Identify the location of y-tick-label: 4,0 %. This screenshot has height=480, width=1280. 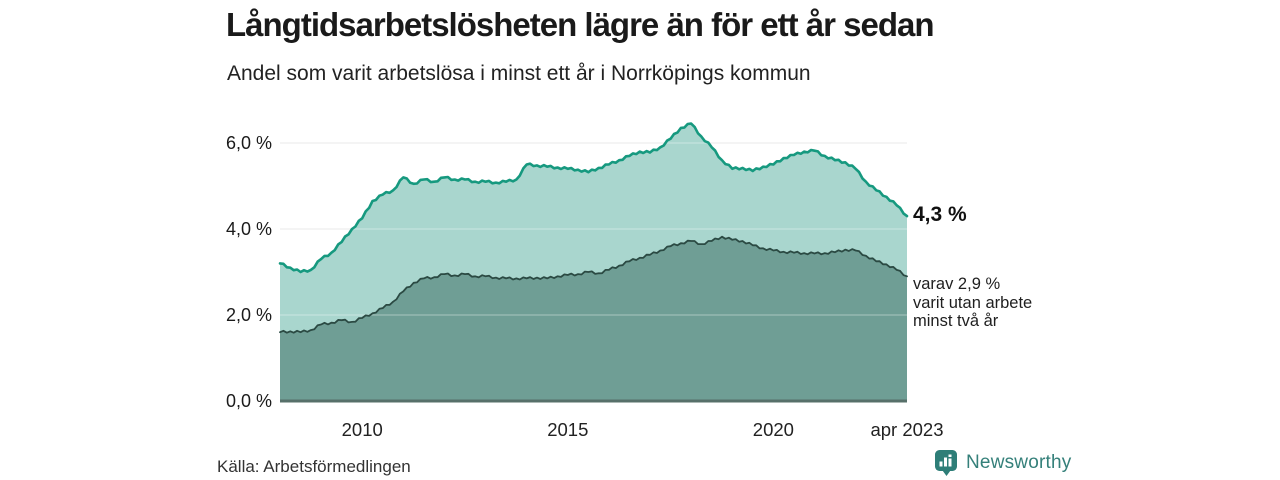
(248, 229).